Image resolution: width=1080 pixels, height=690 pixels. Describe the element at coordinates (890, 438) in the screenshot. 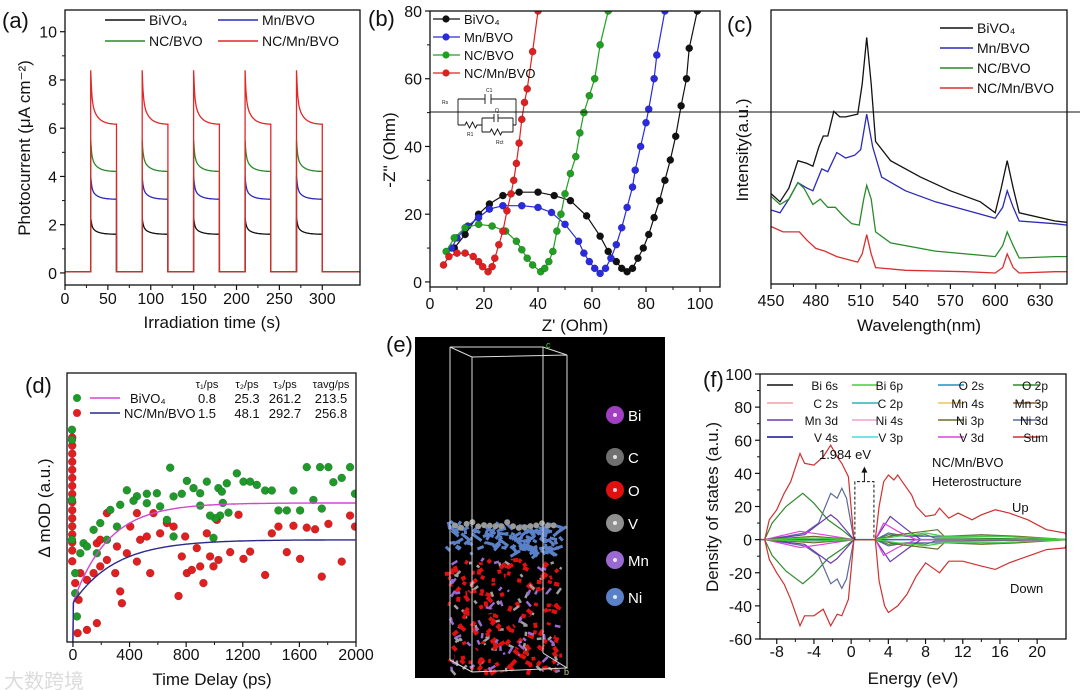

I see `legend-label: V 3p` at that location.